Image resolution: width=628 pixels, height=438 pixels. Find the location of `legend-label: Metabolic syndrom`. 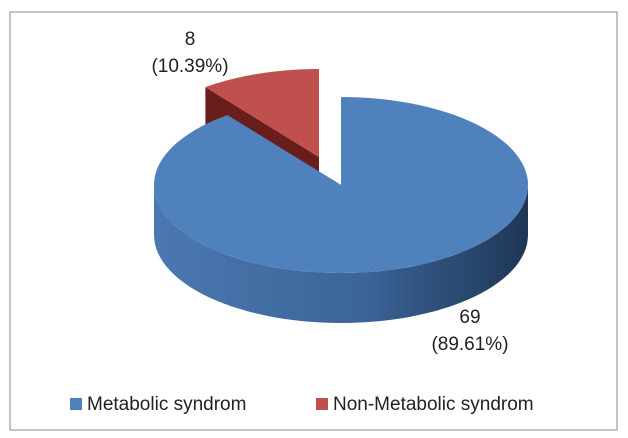

legend-label: Metabolic syndrom is located at coordinates (166, 404).